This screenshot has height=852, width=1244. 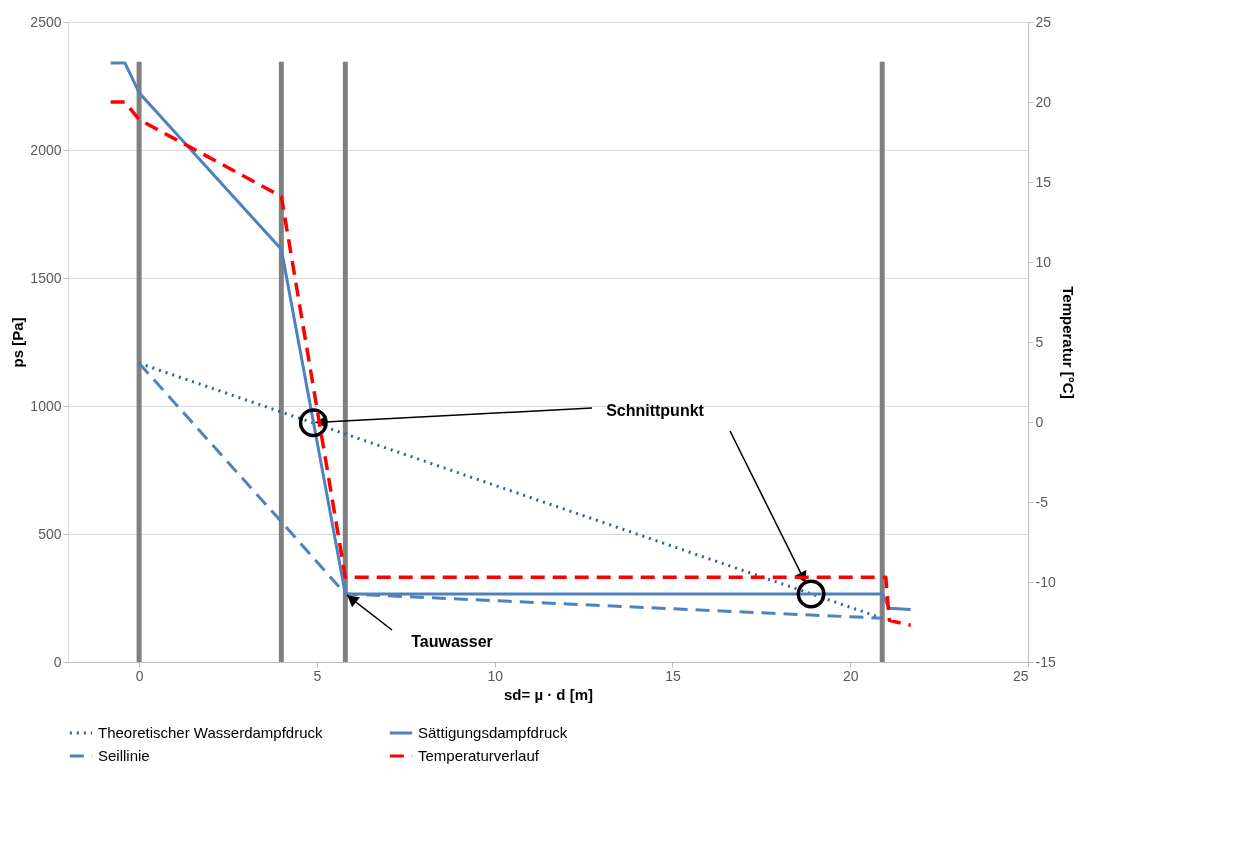 I want to click on y2-tick-label: 20, so click(x=1043, y=101).